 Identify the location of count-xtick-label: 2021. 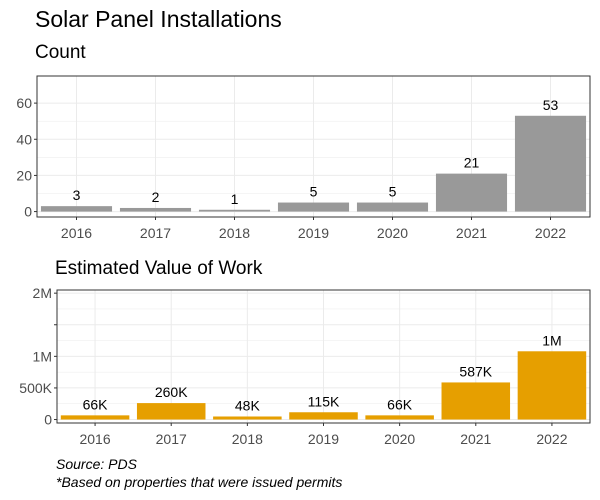
(471, 233).